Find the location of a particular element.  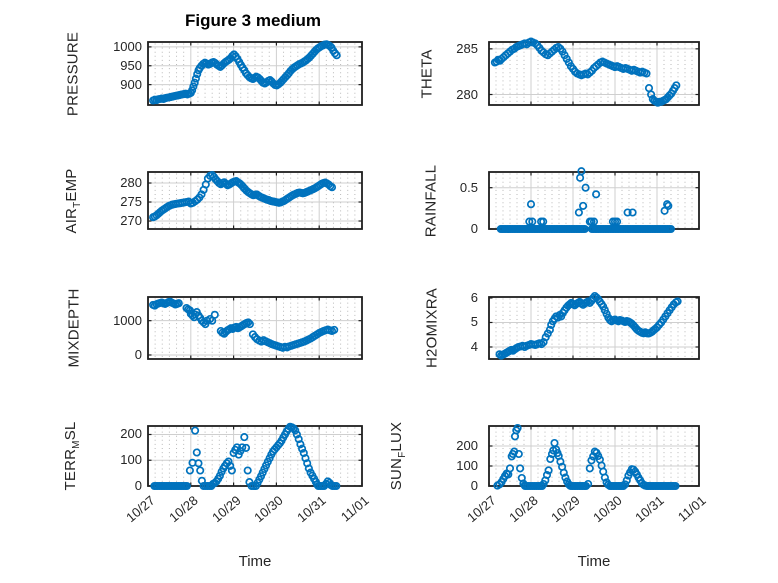

y-tick-label: 4 is located at coordinates (474, 346).